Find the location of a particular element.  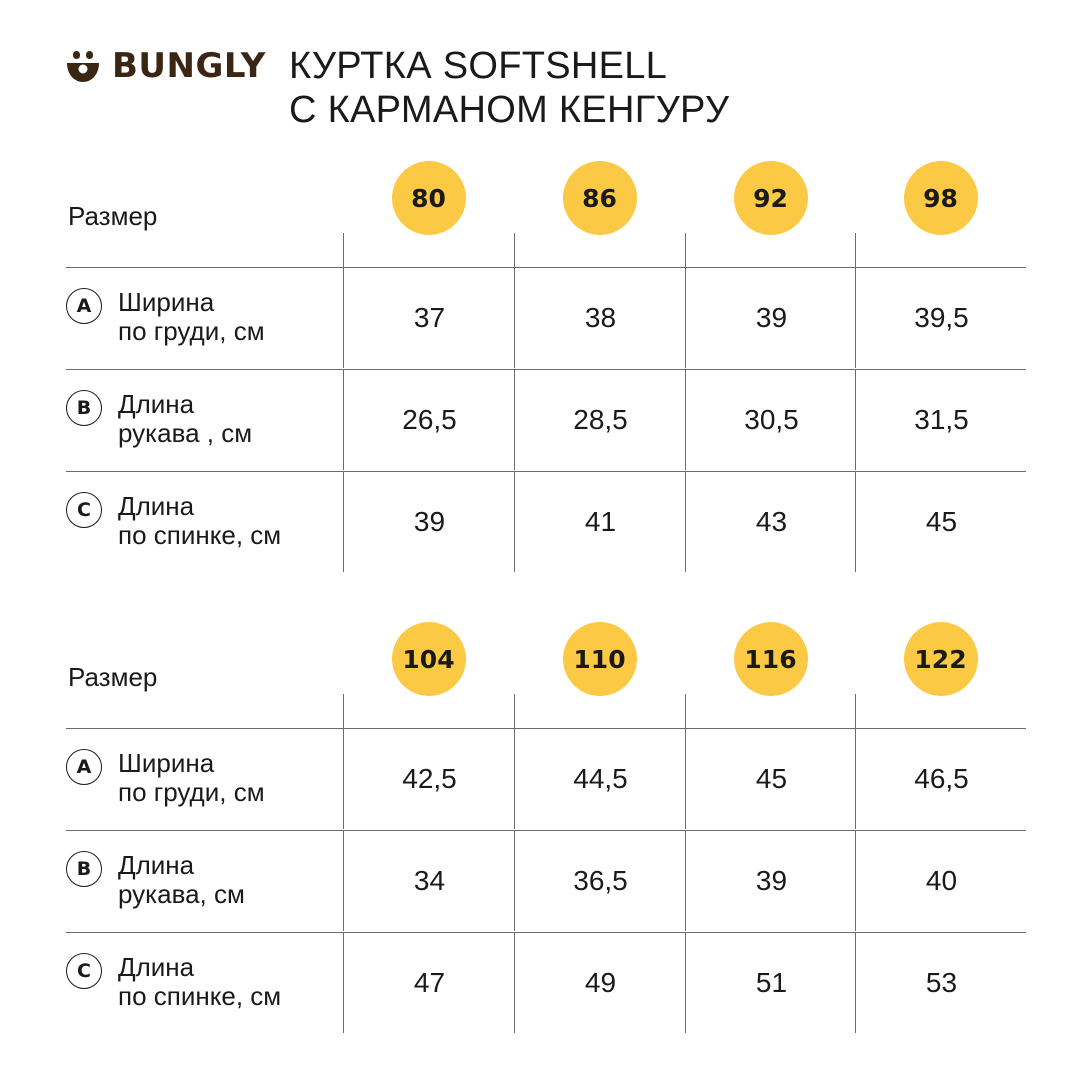

table-cell: 43 is located at coordinates (771, 522).